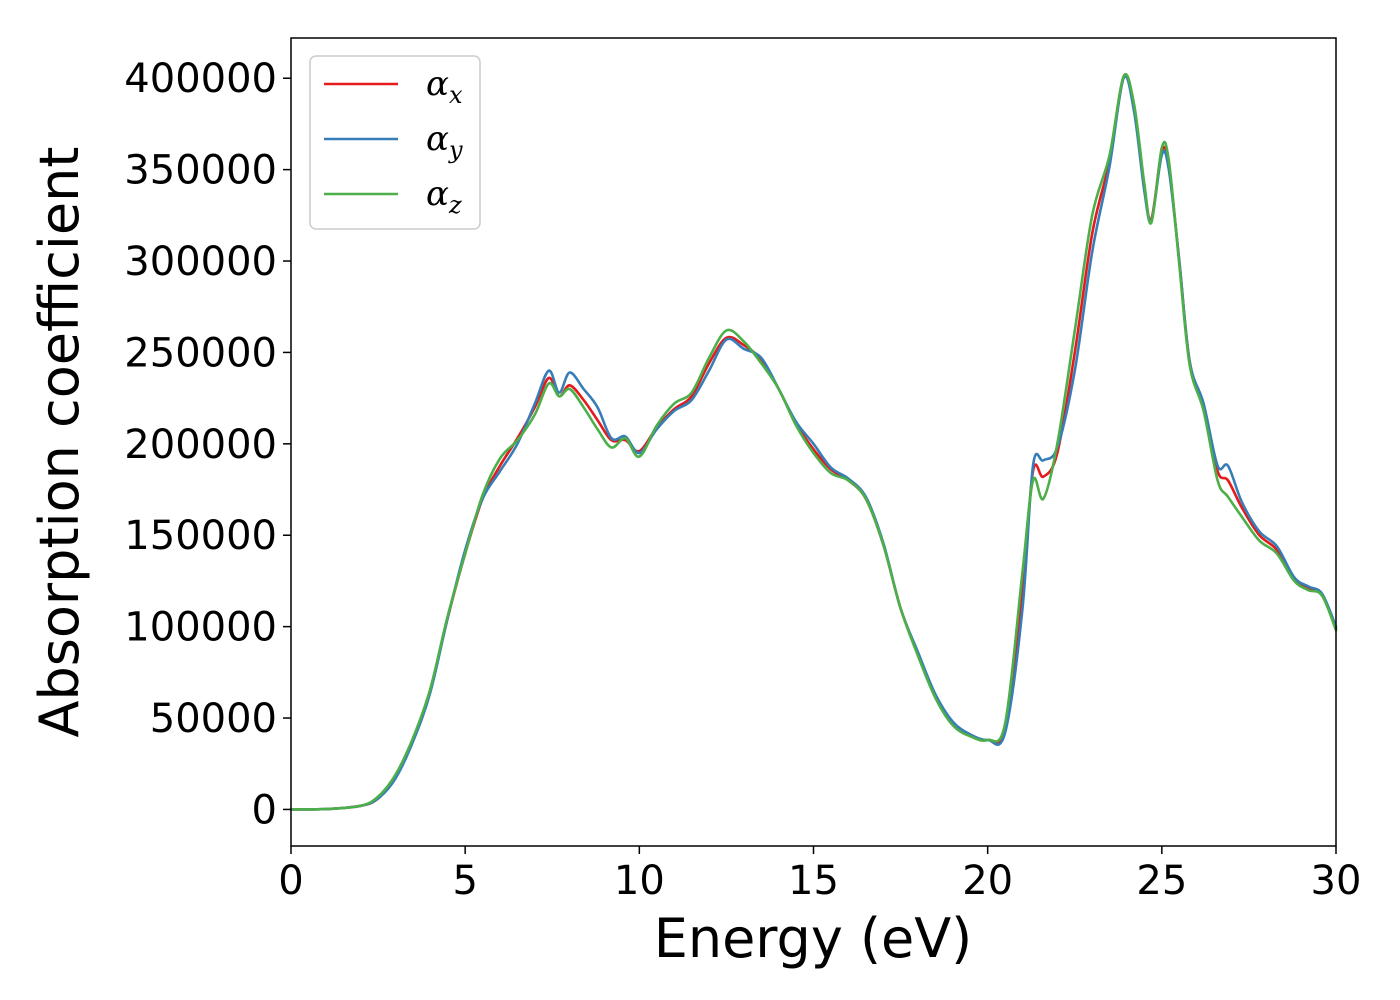 Image resolution: width=1400 pixels, height=1000 pixels. What do you see at coordinates (200, 171) in the screenshot?
I see `y-tick-label: 350000` at bounding box center [200, 171].